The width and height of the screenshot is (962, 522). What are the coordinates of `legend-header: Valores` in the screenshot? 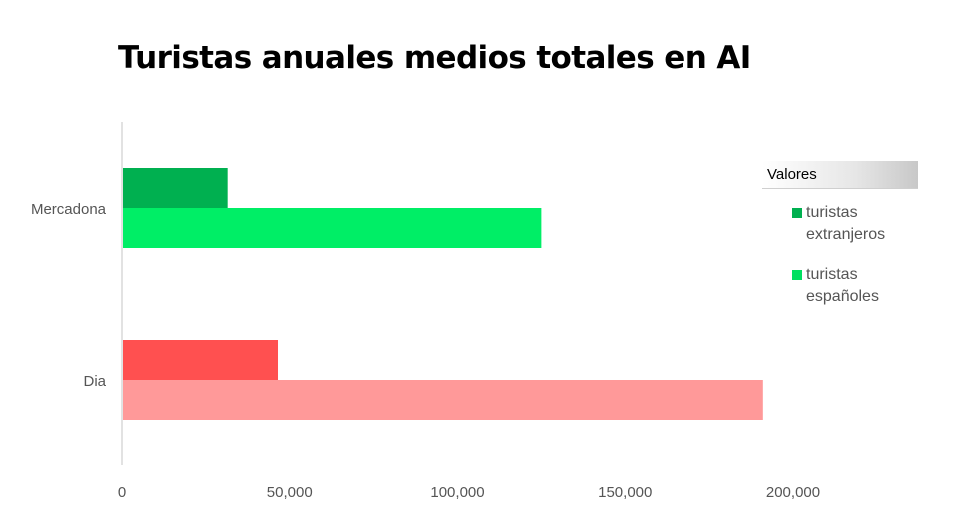 It's located at (840, 175).